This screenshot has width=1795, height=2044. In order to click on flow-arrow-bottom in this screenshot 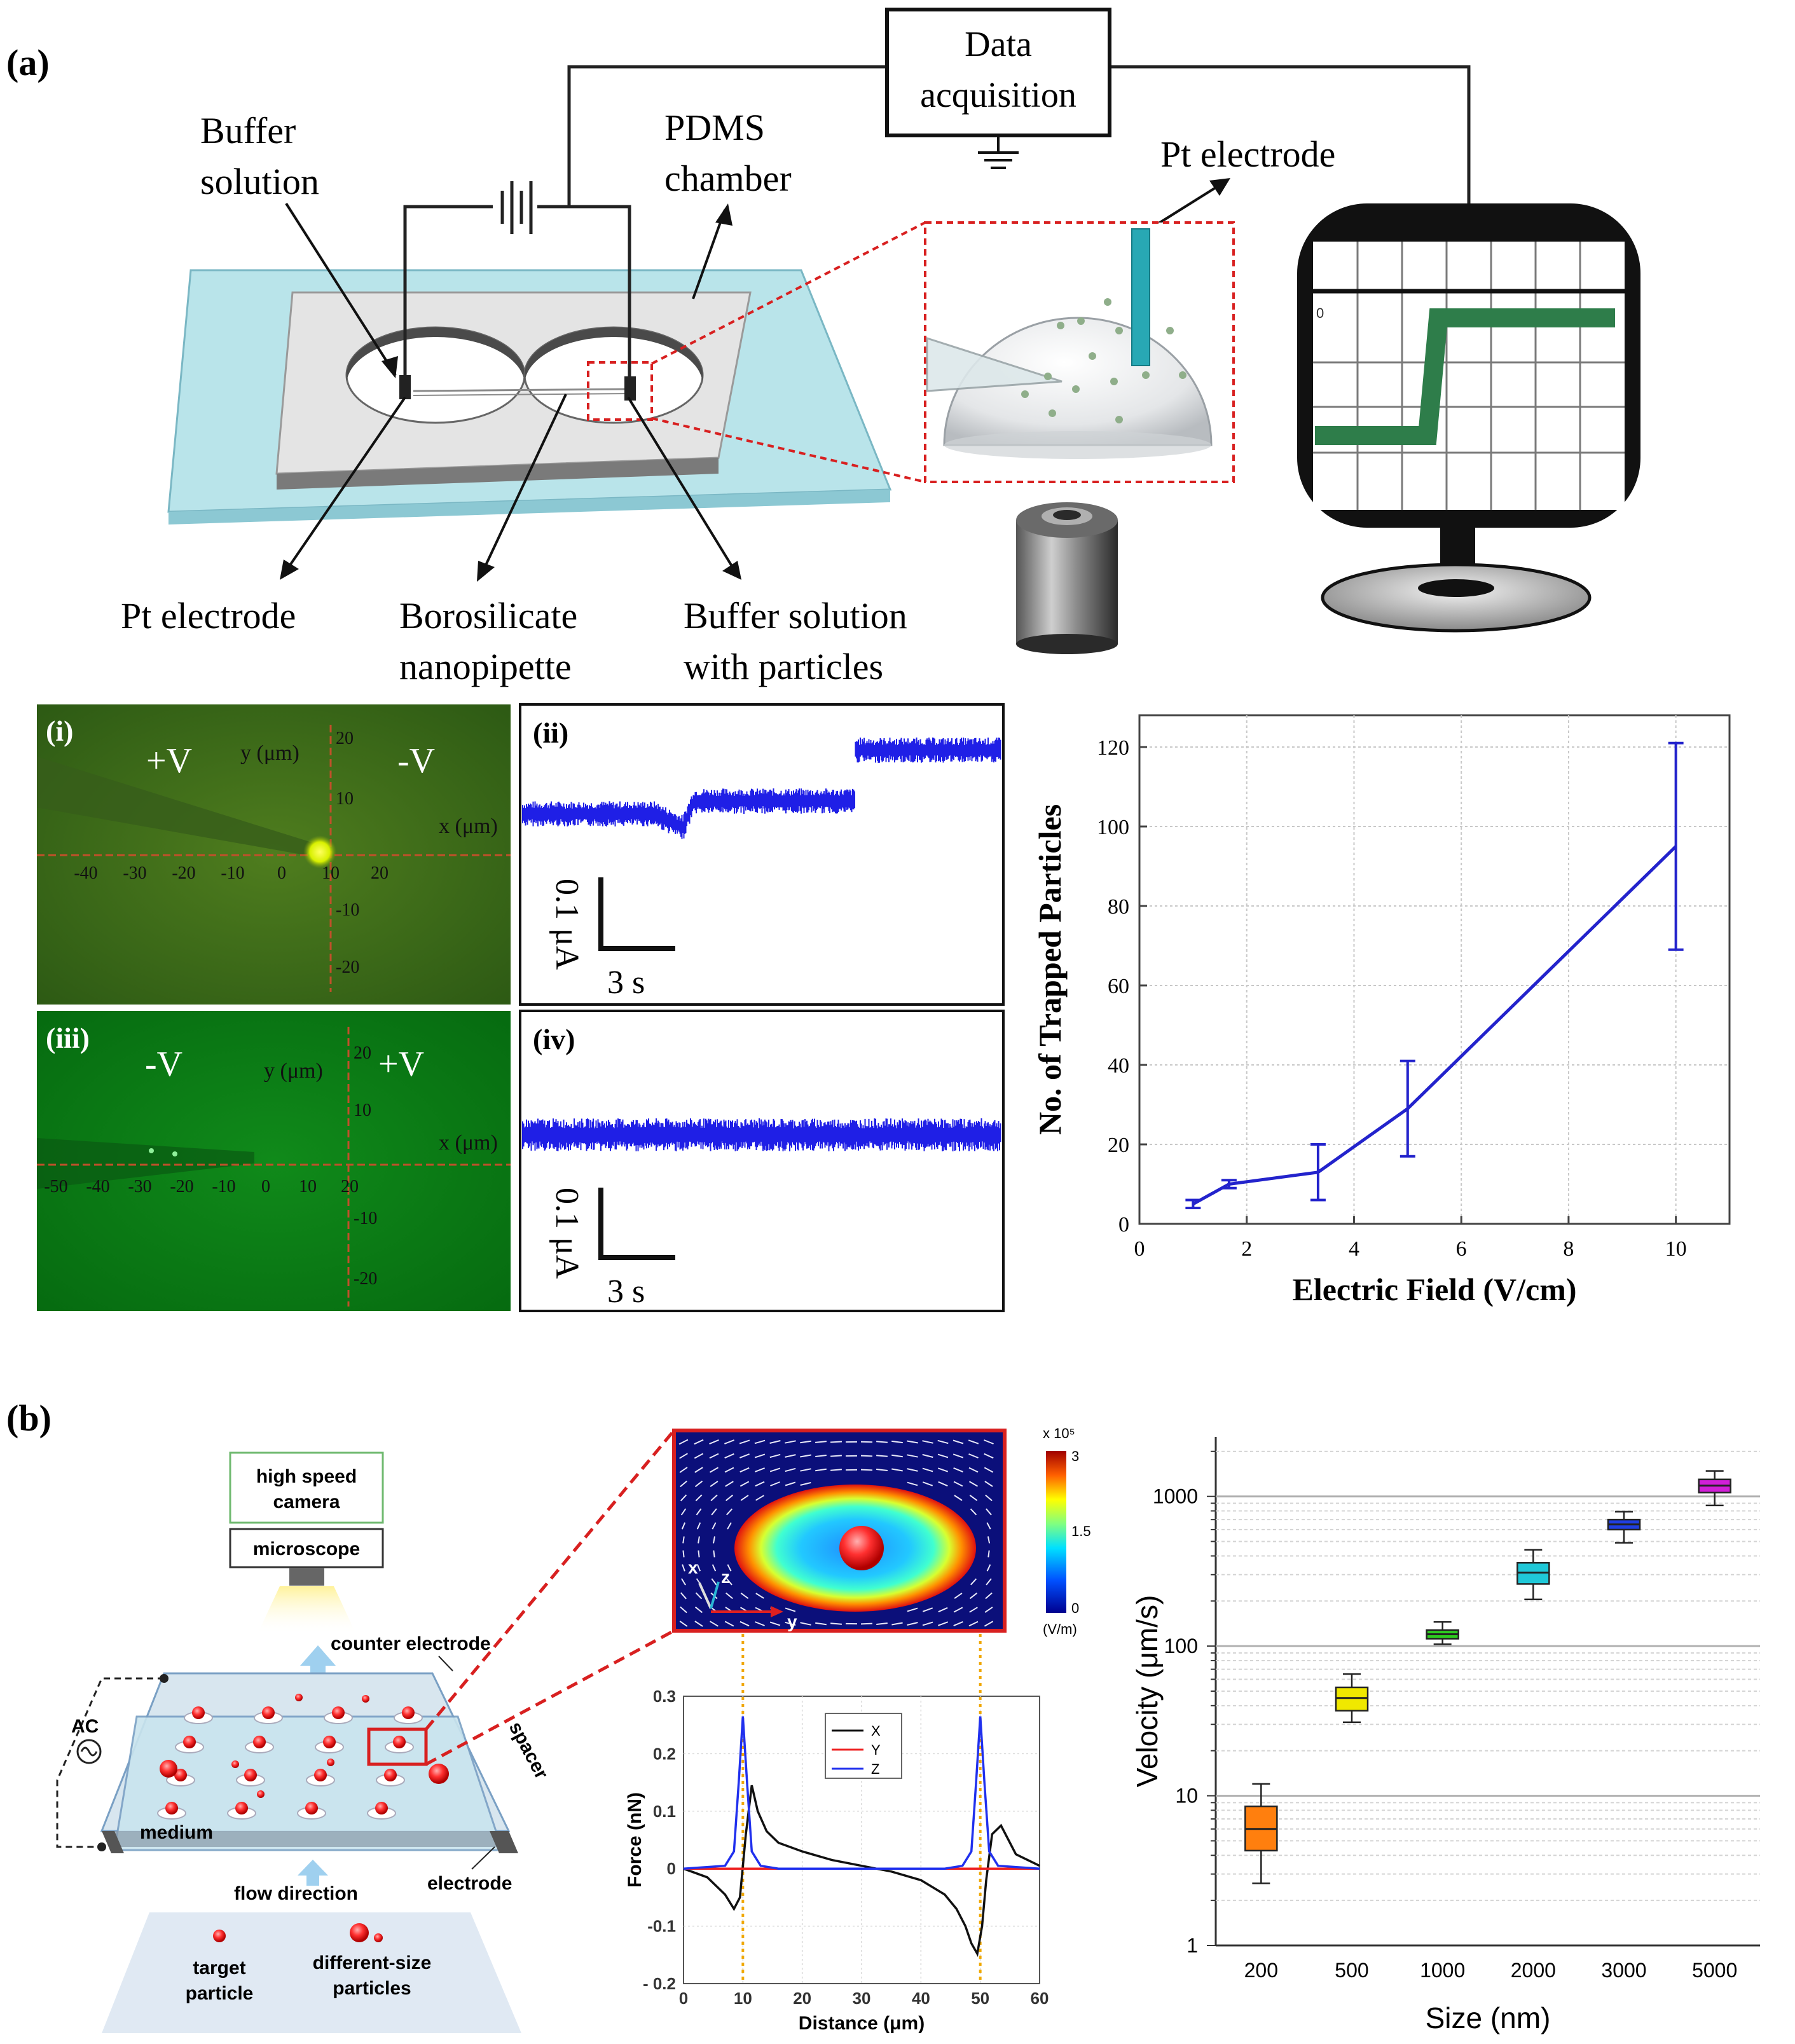, I will do `click(313, 1873)`.